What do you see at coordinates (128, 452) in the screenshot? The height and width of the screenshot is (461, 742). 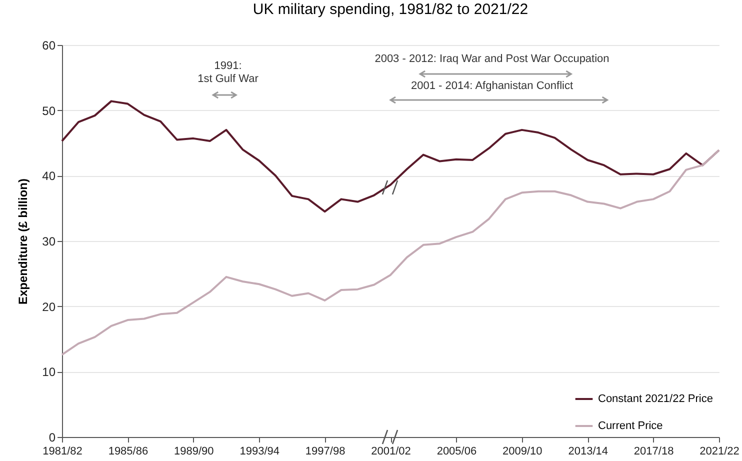 I see `x-tick-label: 1985/86` at bounding box center [128, 452].